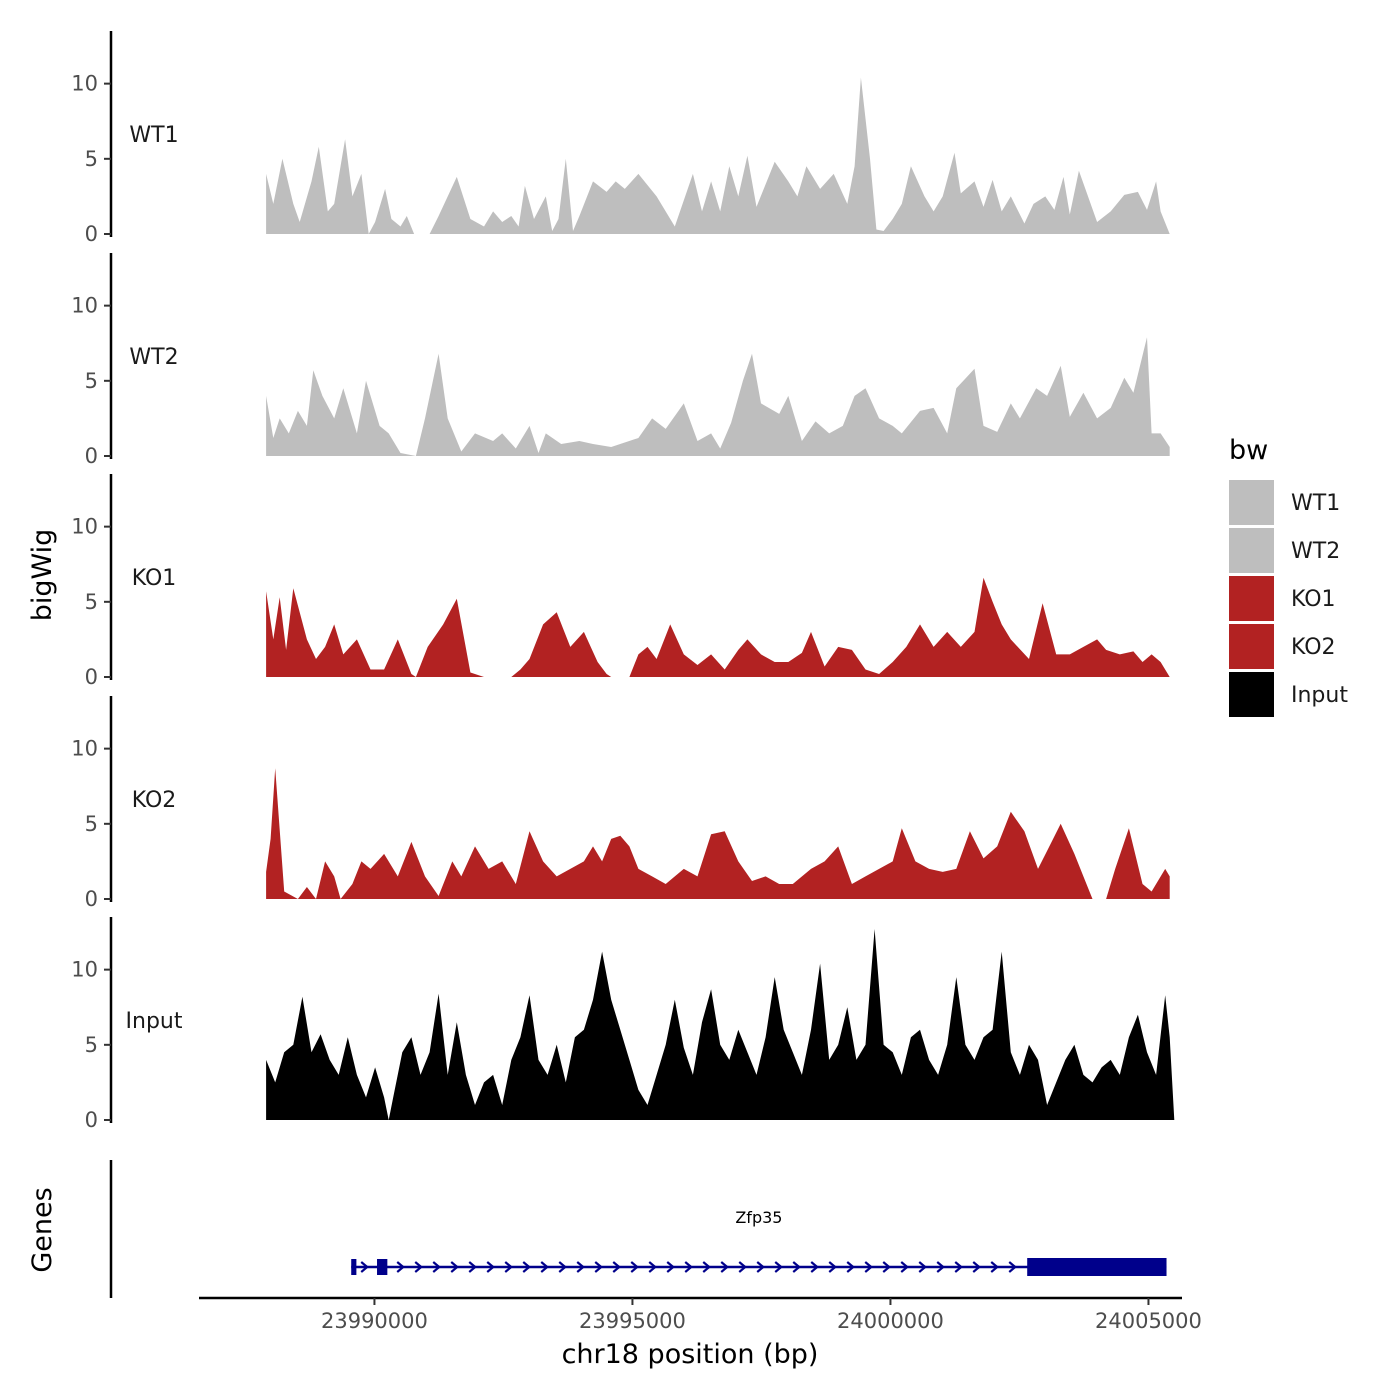 This screenshot has width=1400, height=1400. Describe the element at coordinates (153, 135) in the screenshot. I see `track-label-wt1: WT1` at that location.